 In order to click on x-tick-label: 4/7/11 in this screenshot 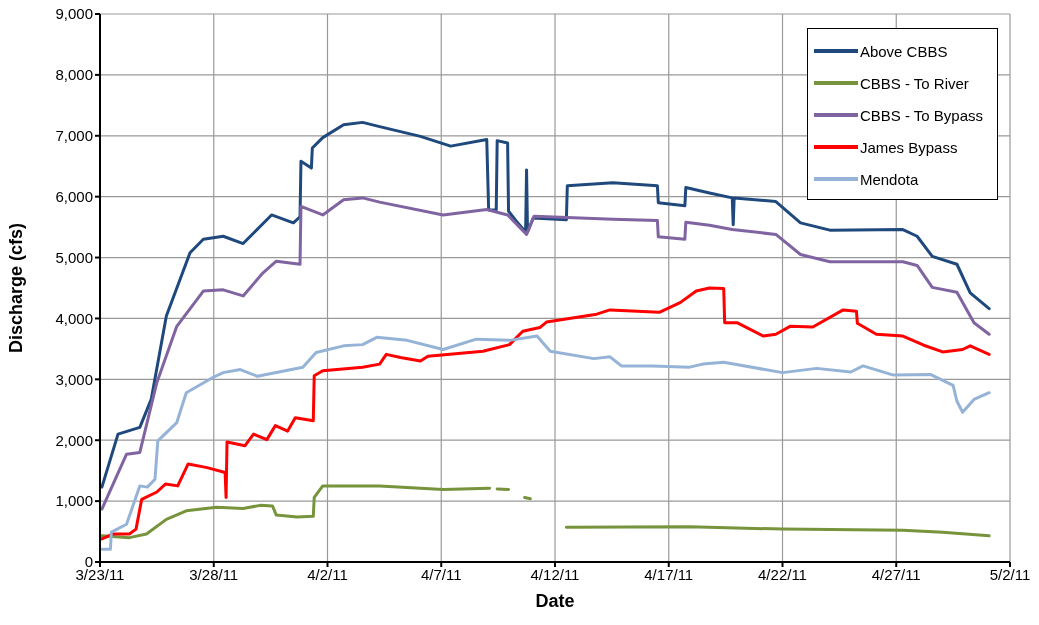, I will do `click(441, 574)`.